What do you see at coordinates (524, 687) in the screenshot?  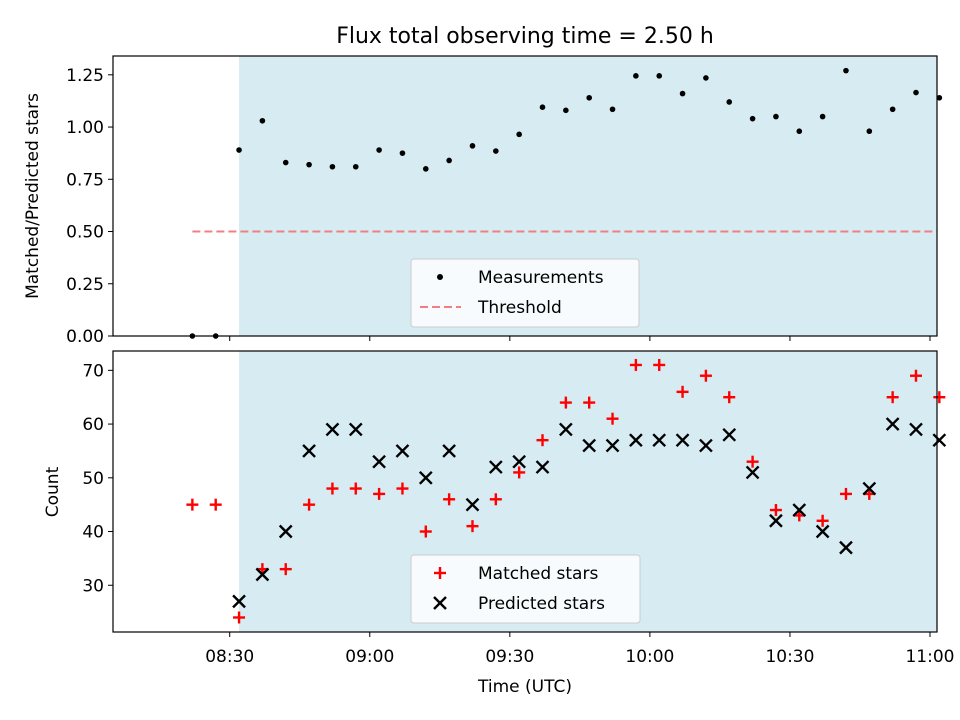 I see `x-axis-label: Time (UTC)` at bounding box center [524, 687].